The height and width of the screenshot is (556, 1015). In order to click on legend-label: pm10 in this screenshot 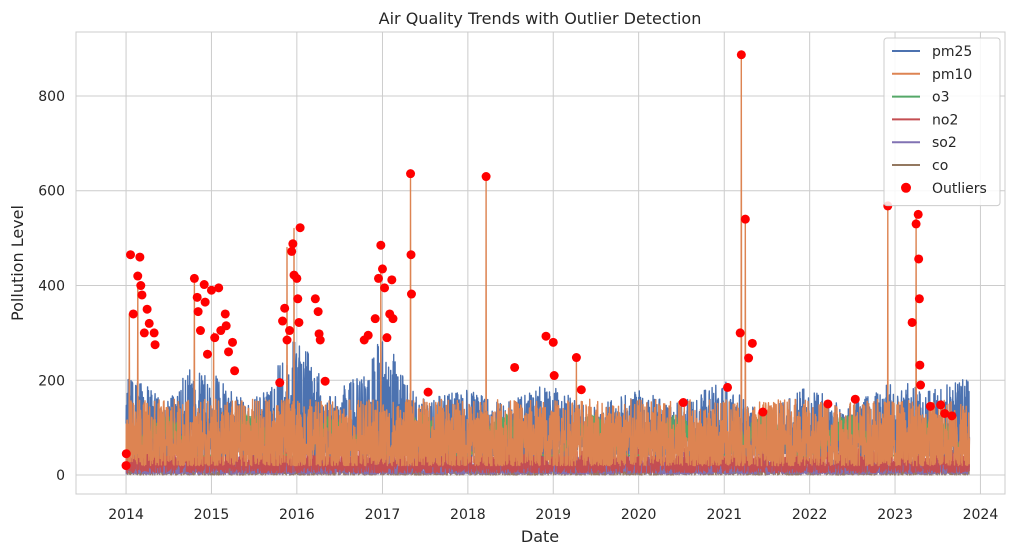, I will do `click(952, 75)`.